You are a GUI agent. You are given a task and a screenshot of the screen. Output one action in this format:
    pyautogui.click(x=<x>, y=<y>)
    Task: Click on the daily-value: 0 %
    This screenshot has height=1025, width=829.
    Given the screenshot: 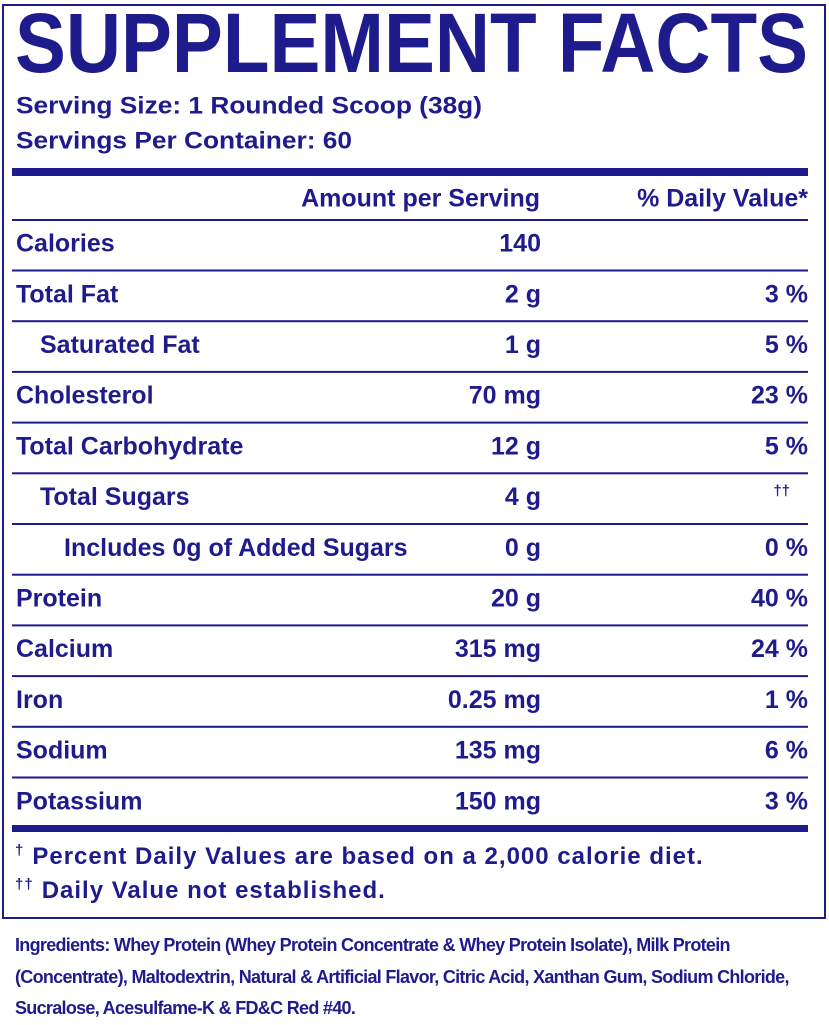 What is the action you would take?
    pyautogui.click(x=786, y=548)
    